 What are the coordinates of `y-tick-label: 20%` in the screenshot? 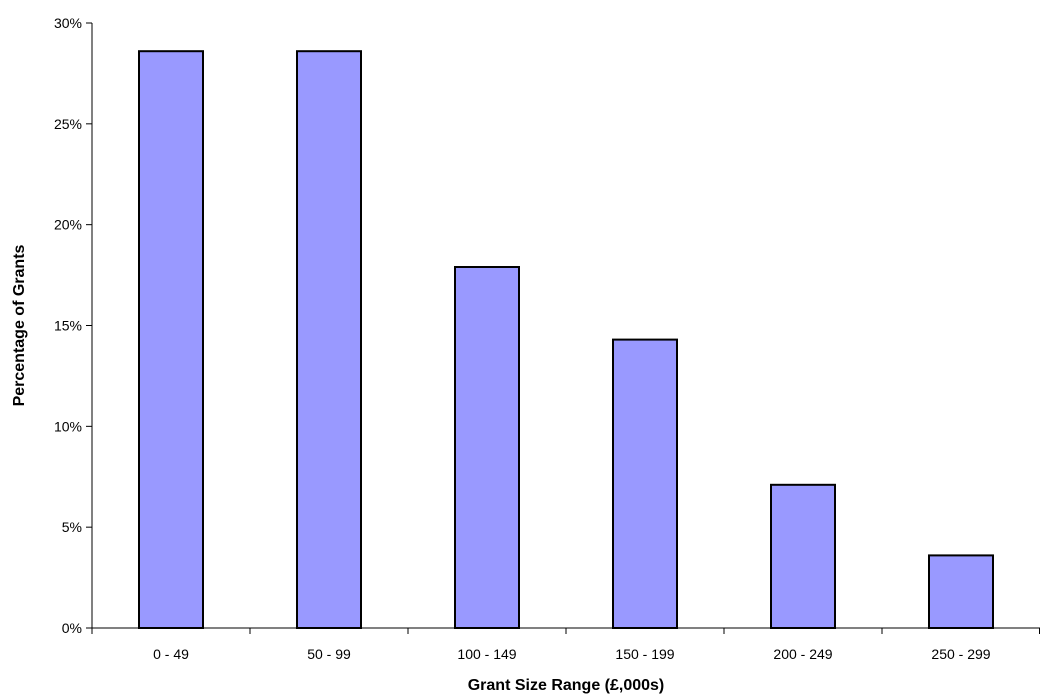 It's located at (68, 225).